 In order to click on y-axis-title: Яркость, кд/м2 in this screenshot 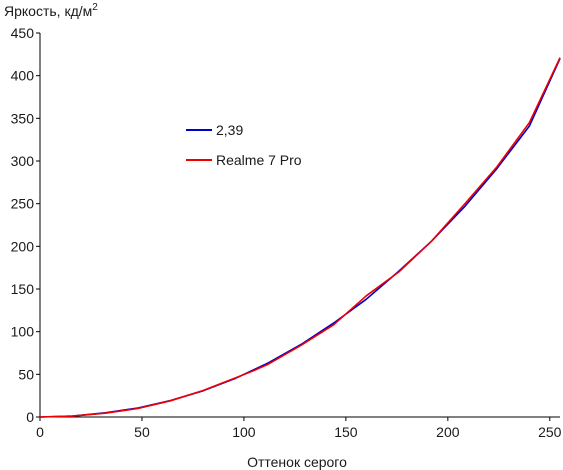, I will do `click(51, 10)`.